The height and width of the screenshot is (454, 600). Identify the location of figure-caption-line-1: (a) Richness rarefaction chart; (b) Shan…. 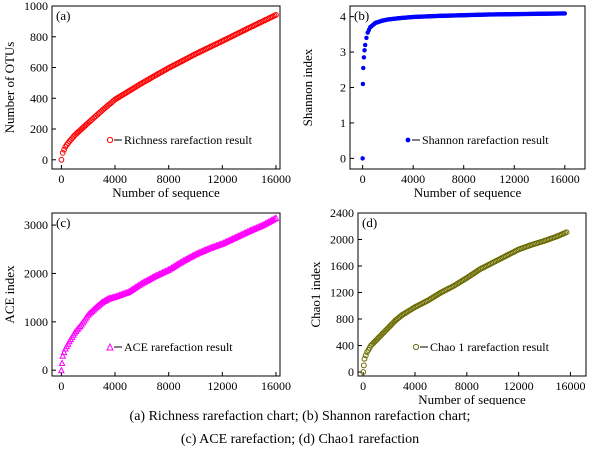
(300, 416).